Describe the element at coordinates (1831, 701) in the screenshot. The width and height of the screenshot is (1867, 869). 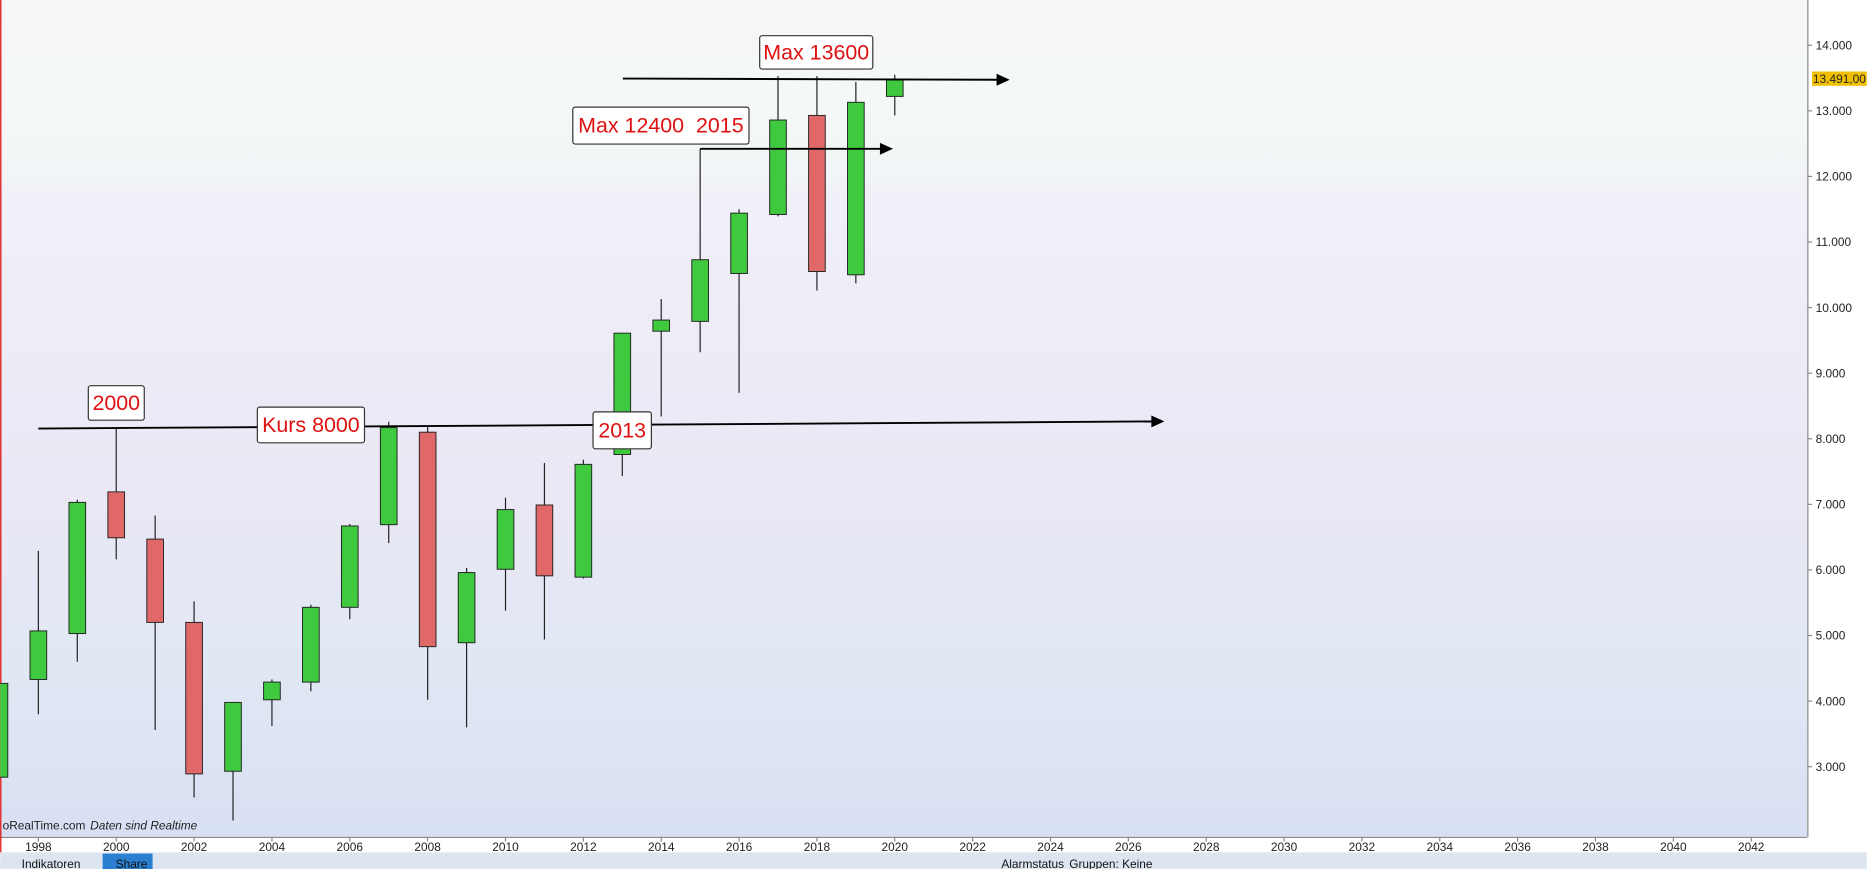
I see `y-tick-label: 4.000` at that location.